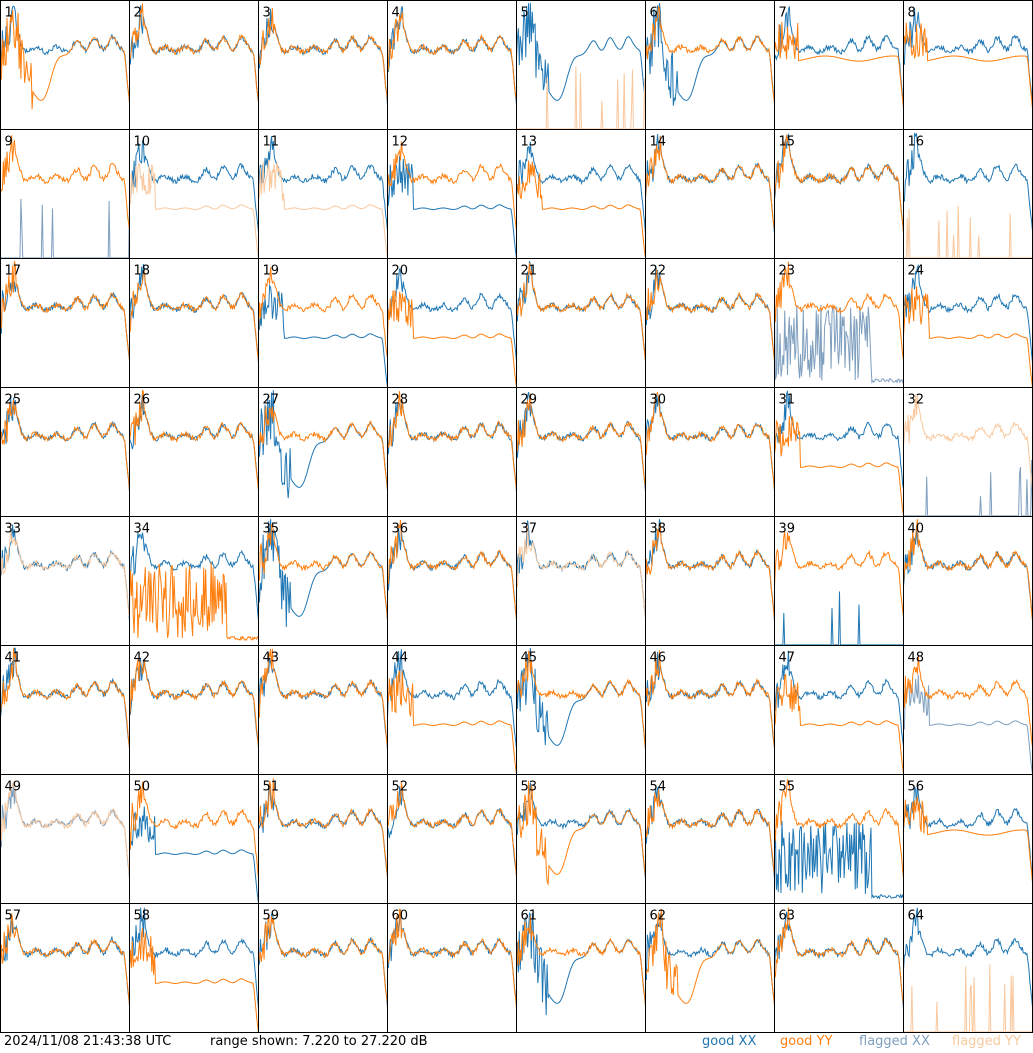  I want to click on panel-43-label: 43, so click(271, 658).